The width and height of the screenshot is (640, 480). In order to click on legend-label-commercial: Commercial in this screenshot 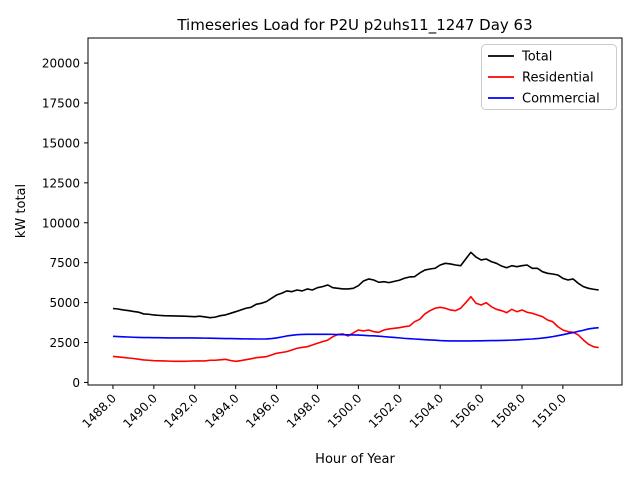, I will do `click(561, 99)`.